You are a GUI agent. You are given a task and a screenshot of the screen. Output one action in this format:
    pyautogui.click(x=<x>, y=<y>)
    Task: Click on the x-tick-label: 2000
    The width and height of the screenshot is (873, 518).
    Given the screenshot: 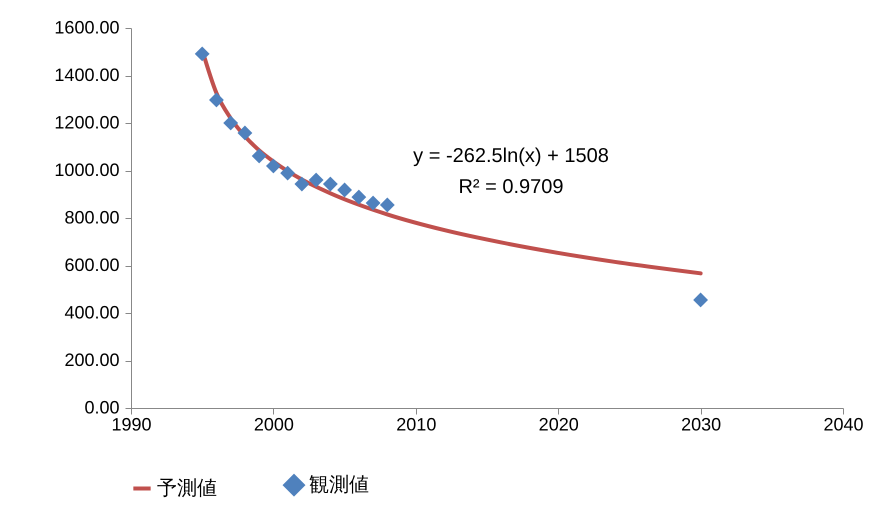 What is the action you would take?
    pyautogui.click(x=274, y=424)
    